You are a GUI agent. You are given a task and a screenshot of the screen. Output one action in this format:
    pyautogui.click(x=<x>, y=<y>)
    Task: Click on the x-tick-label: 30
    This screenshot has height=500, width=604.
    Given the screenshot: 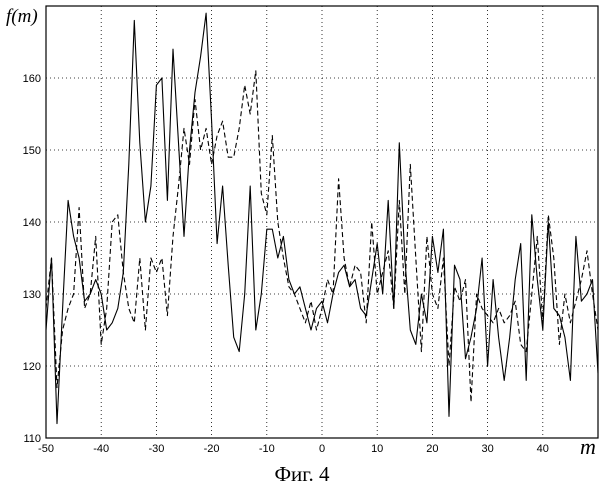 What is the action you would take?
    pyautogui.click(x=487, y=449)
    